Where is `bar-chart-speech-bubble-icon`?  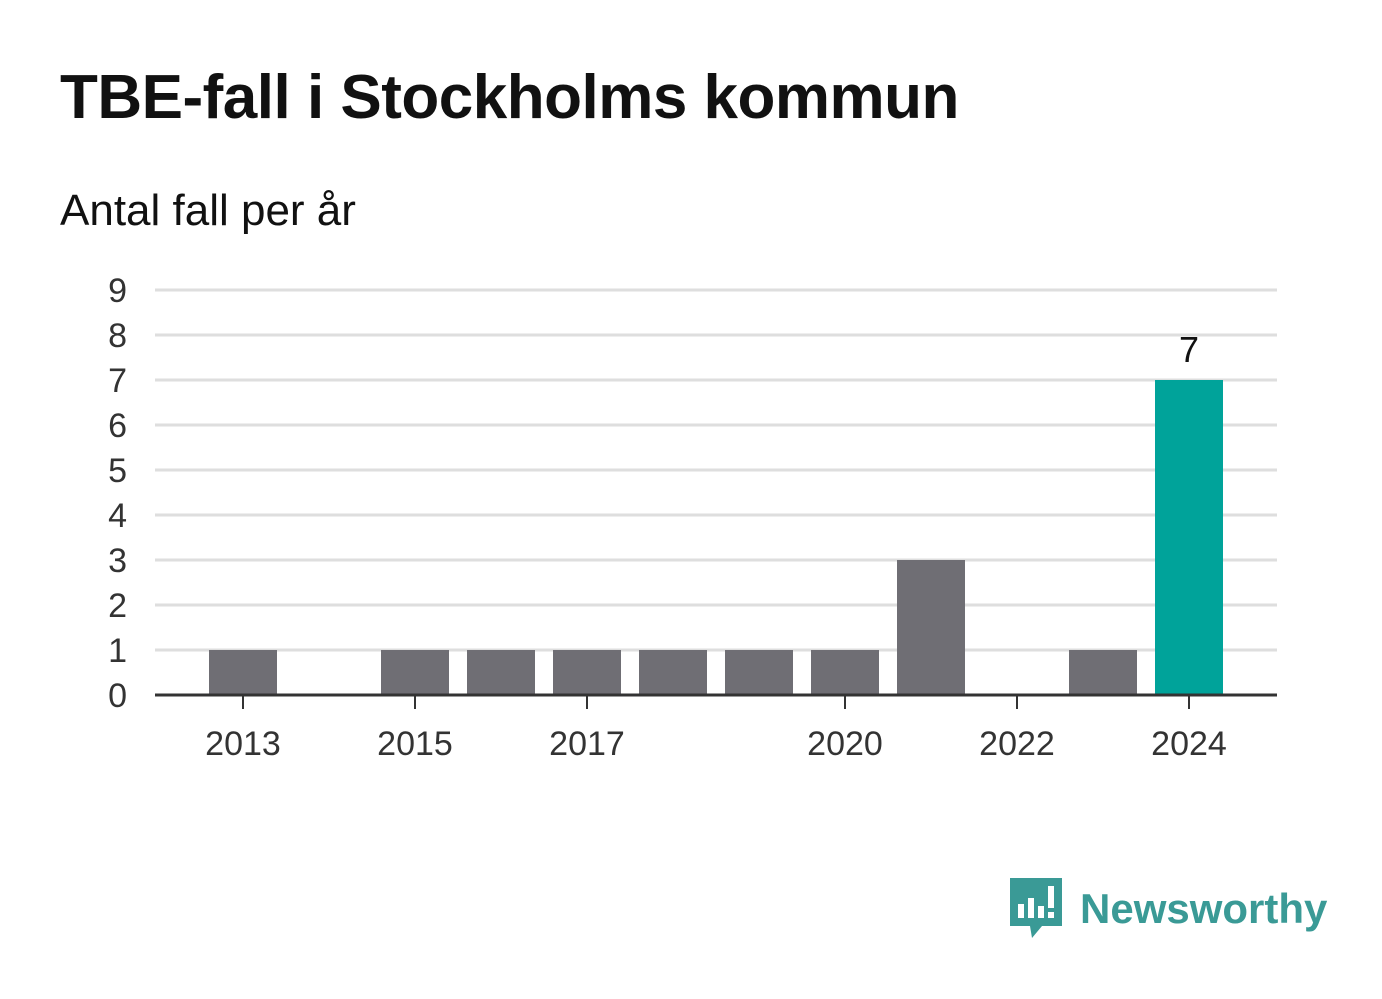
bar-chart-speech-bubble-icon is located at coordinates (1036, 908).